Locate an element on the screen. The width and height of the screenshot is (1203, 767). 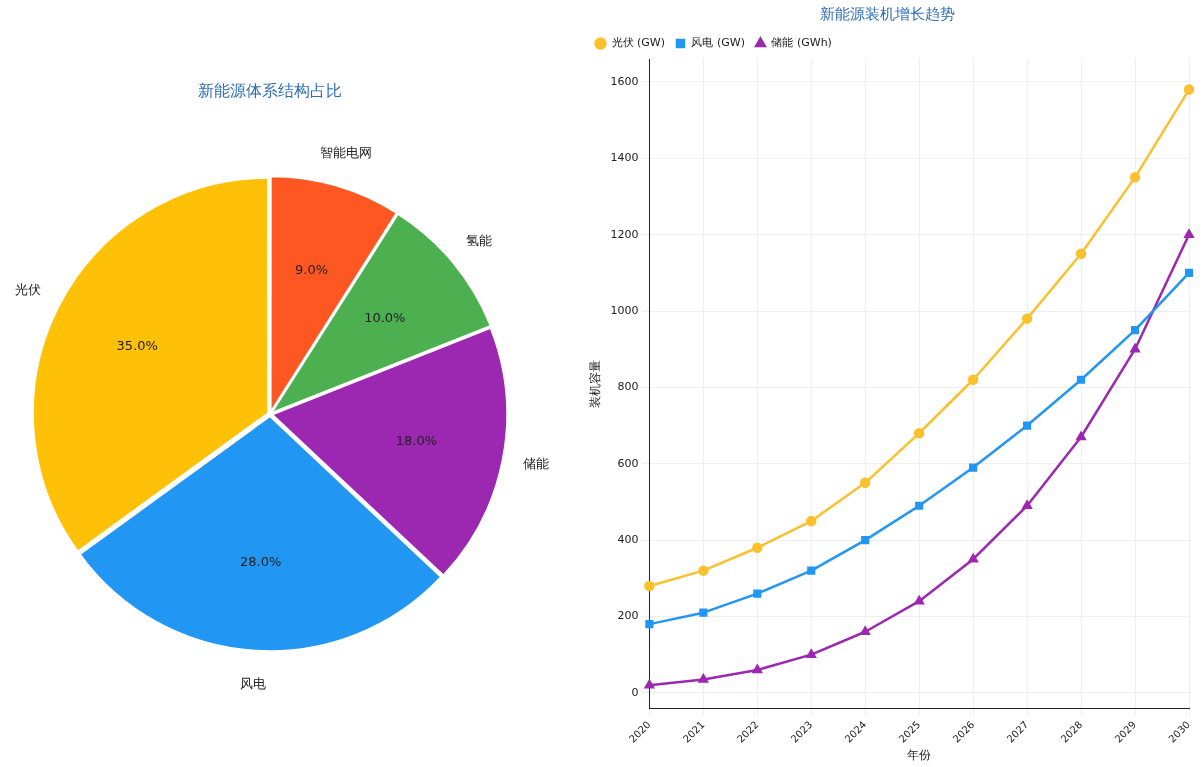
legend-label: 储能 (GWh) is located at coordinates (801, 43).